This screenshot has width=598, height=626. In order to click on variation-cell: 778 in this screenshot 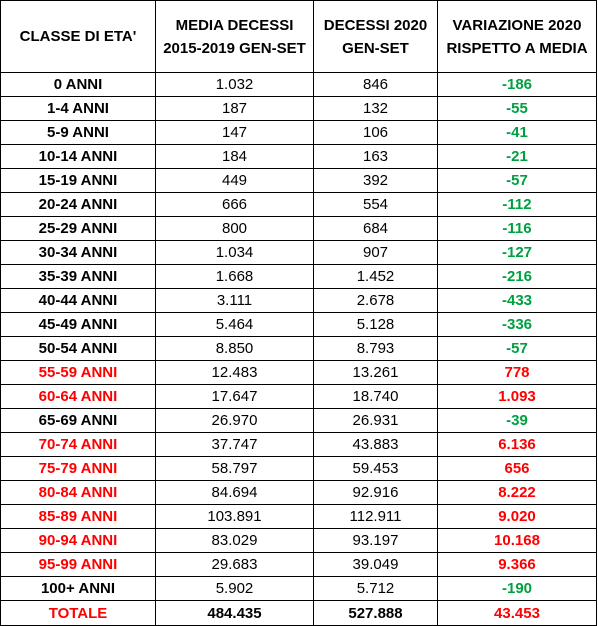, I will do `click(517, 372)`.